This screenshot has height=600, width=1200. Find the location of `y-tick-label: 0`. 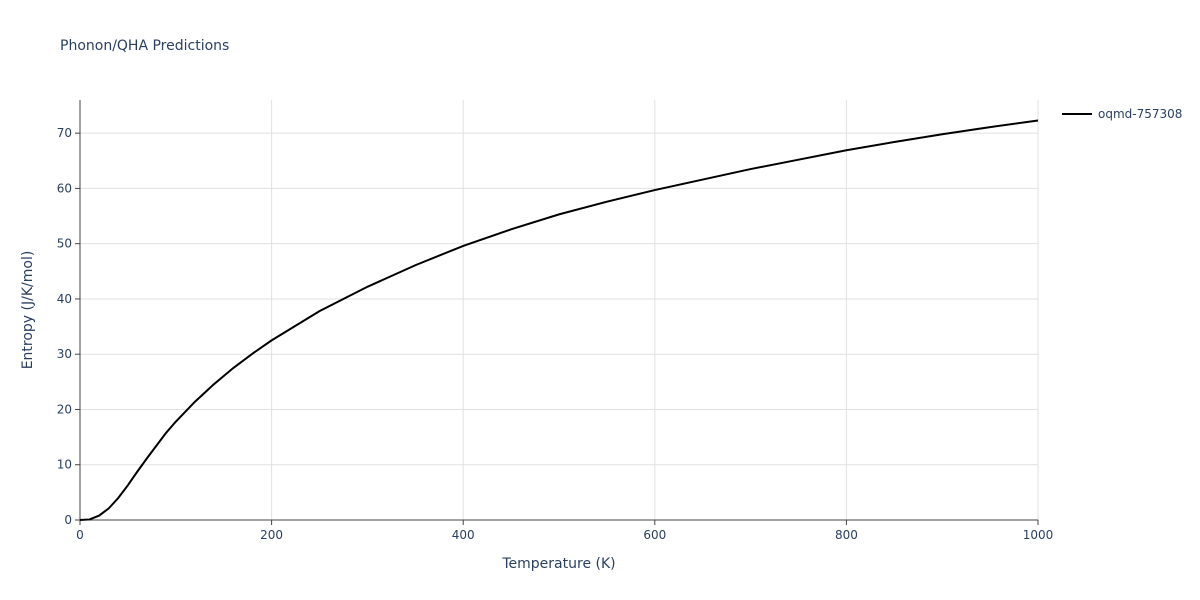

y-tick-label: 0 is located at coordinates (68, 520).